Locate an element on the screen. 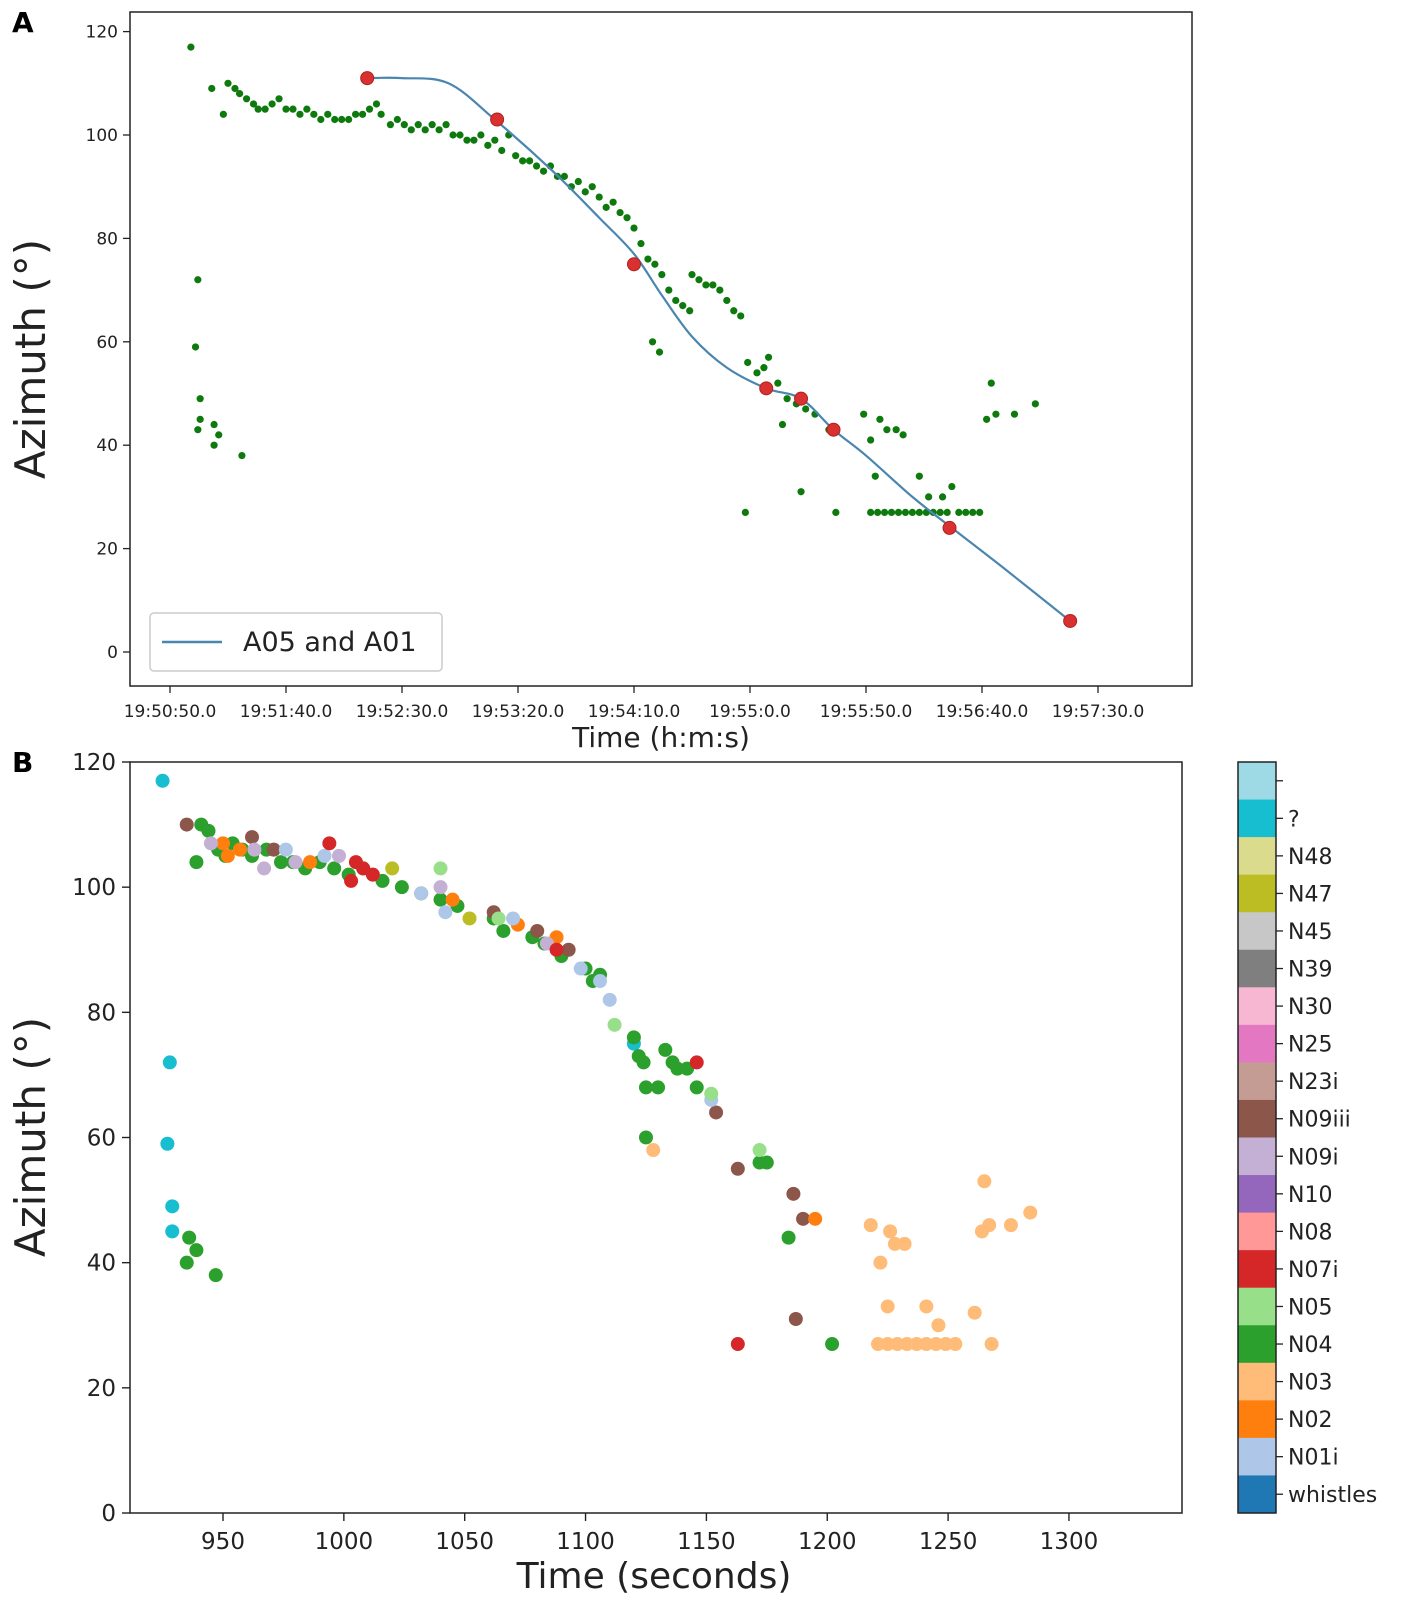 The height and width of the screenshot is (1616, 1417). panel-b-xtick-label: 1300 is located at coordinates (1069, 1542).